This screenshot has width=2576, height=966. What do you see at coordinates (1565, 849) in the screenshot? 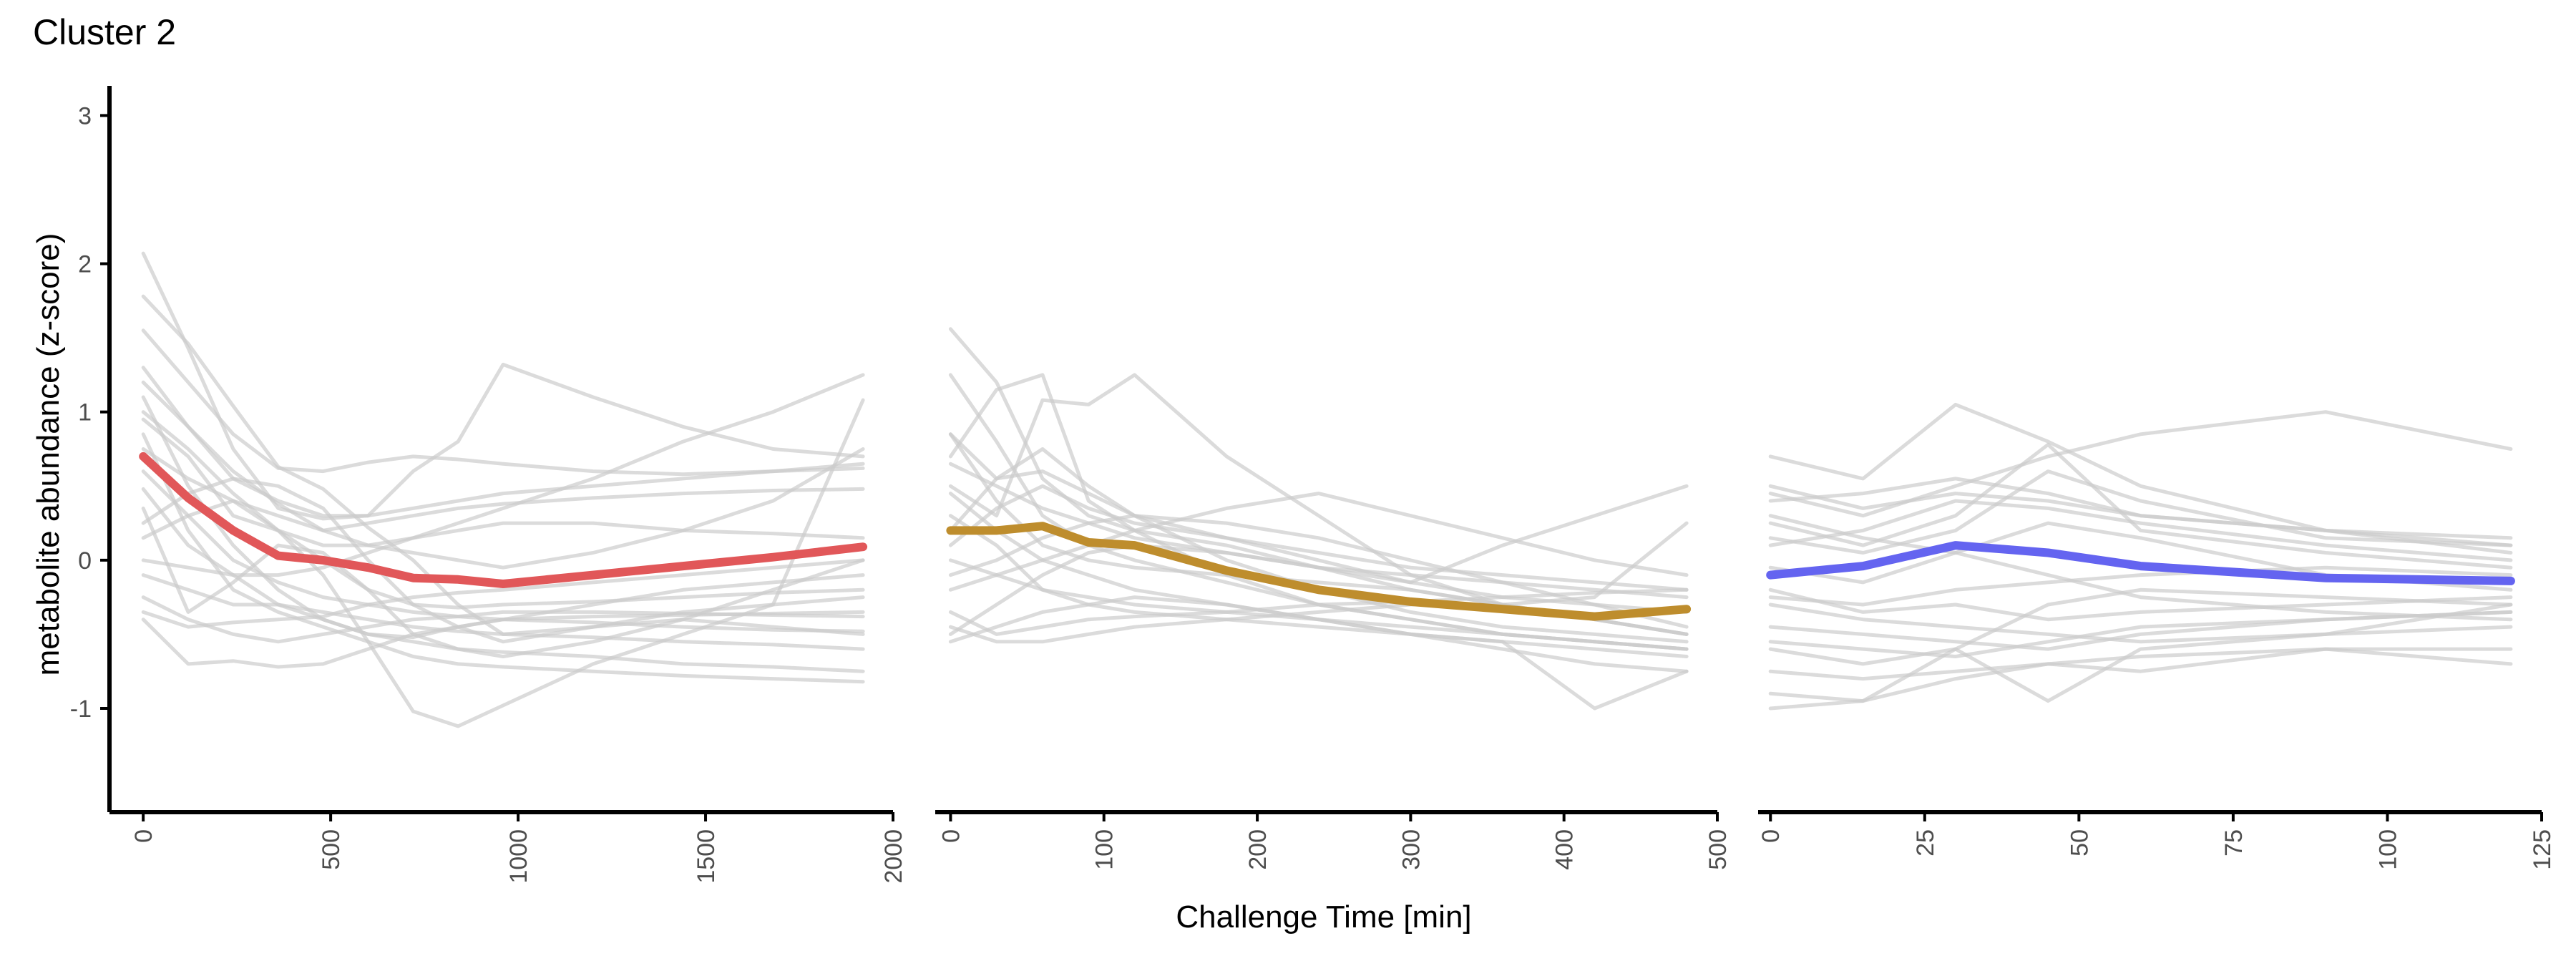
I see `x-tick-label: 400` at bounding box center [1565, 849].